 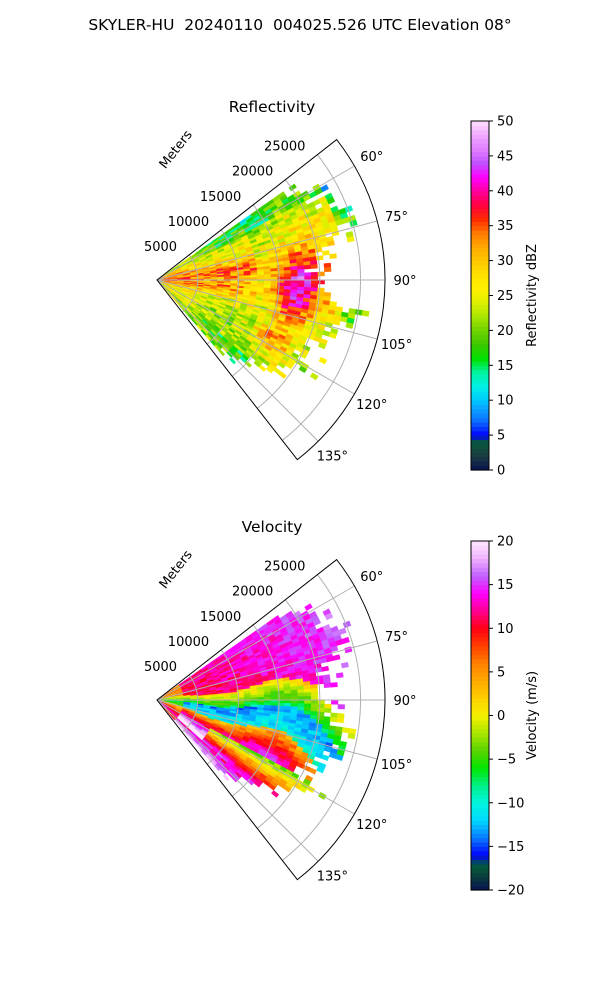 What do you see at coordinates (272, 107) in the screenshot?
I see `panel-title: Reflectivity` at bounding box center [272, 107].